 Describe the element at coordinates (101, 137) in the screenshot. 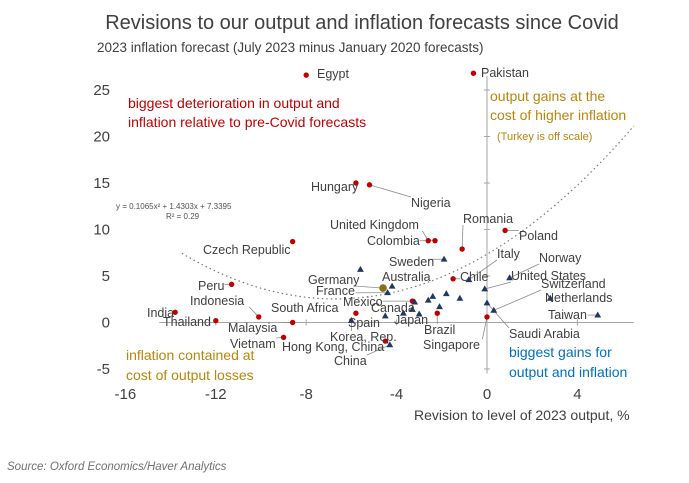

I see `y-tick-label: 20` at that location.